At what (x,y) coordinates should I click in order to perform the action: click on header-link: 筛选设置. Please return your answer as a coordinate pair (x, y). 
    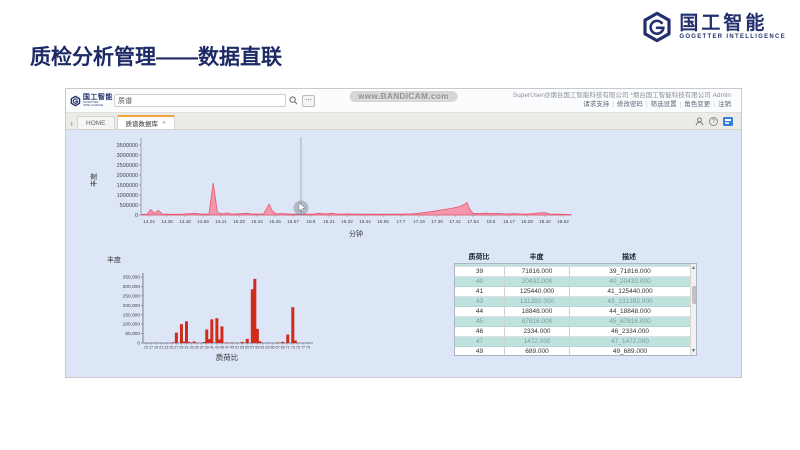
    Looking at the image, I should click on (663, 104).